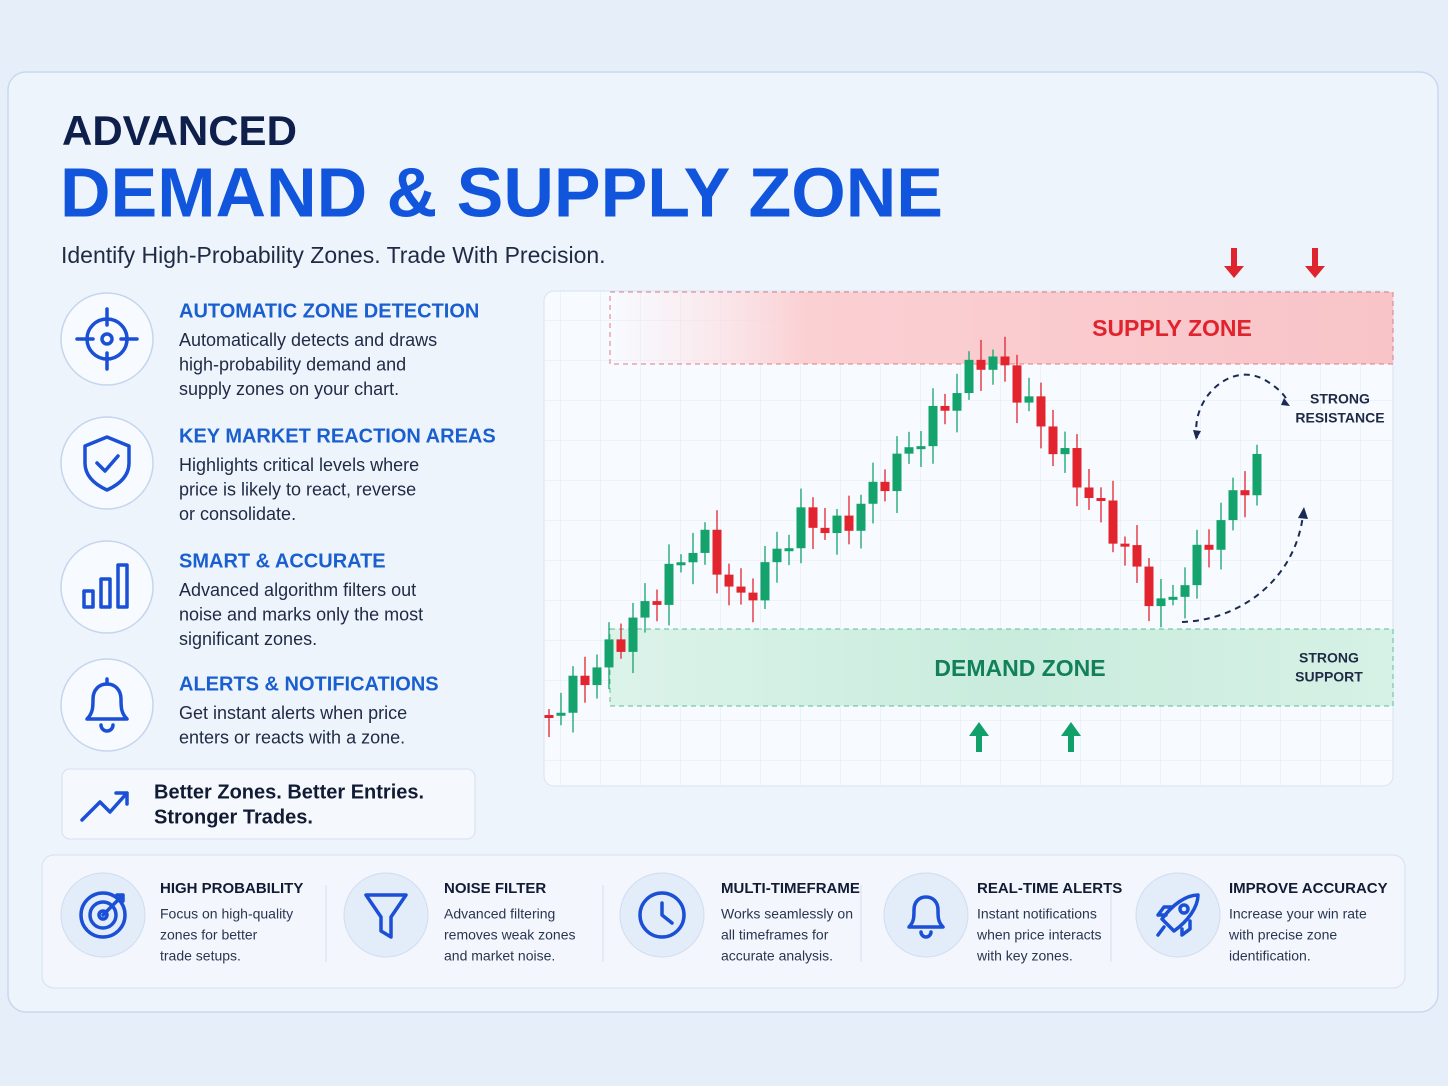 Image resolution: width=1448 pixels, height=1086 pixels. Describe the element at coordinates (329, 311) in the screenshot. I see `feature-title: AUTOMATIC ZONE DETECTION` at that location.